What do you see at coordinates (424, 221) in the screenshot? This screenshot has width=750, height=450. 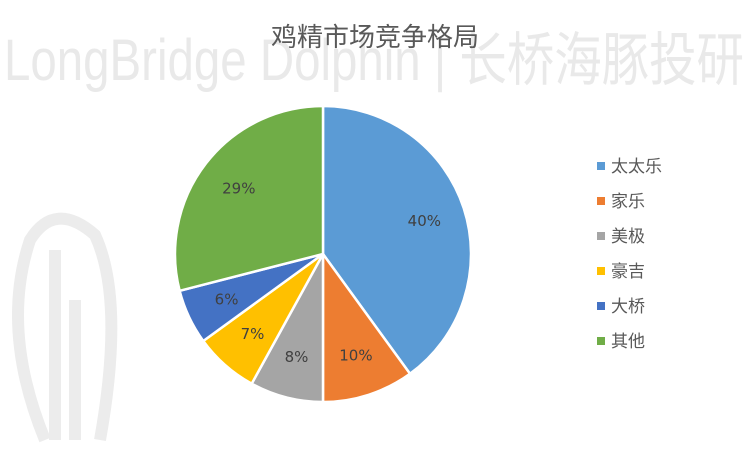 I see `slice-label-1: 40%` at bounding box center [424, 221].